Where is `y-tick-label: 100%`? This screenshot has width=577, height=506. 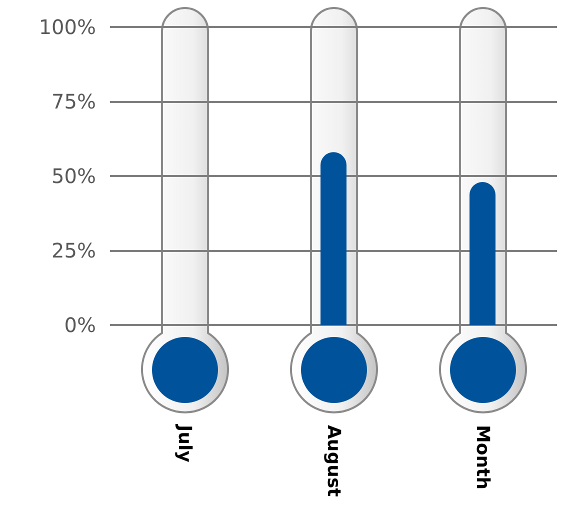
y-tick-label: 100% is located at coordinates (67, 27).